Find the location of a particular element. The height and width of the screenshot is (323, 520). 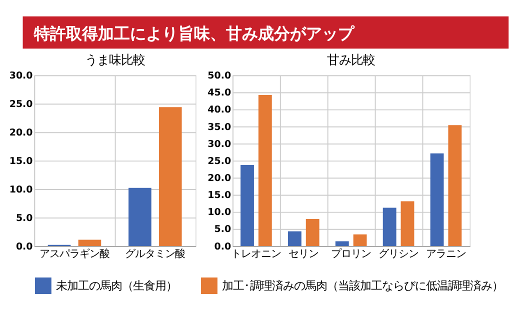

x-tick-label: グリシン is located at coordinates (398, 254).